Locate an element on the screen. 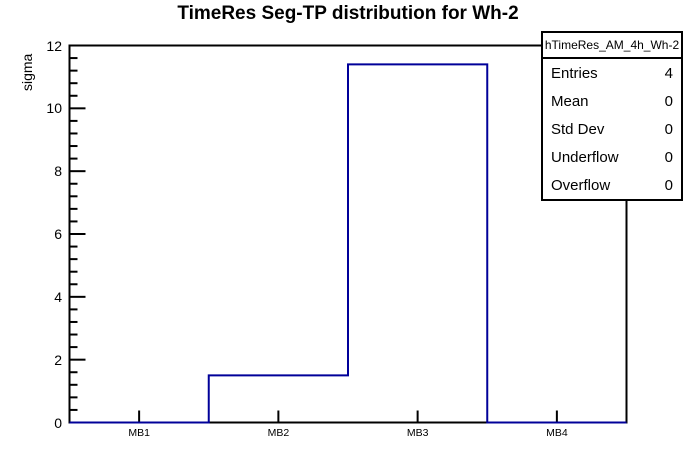 This screenshot has width=696, height=472. y-tick-label: 4 is located at coordinates (58, 296).